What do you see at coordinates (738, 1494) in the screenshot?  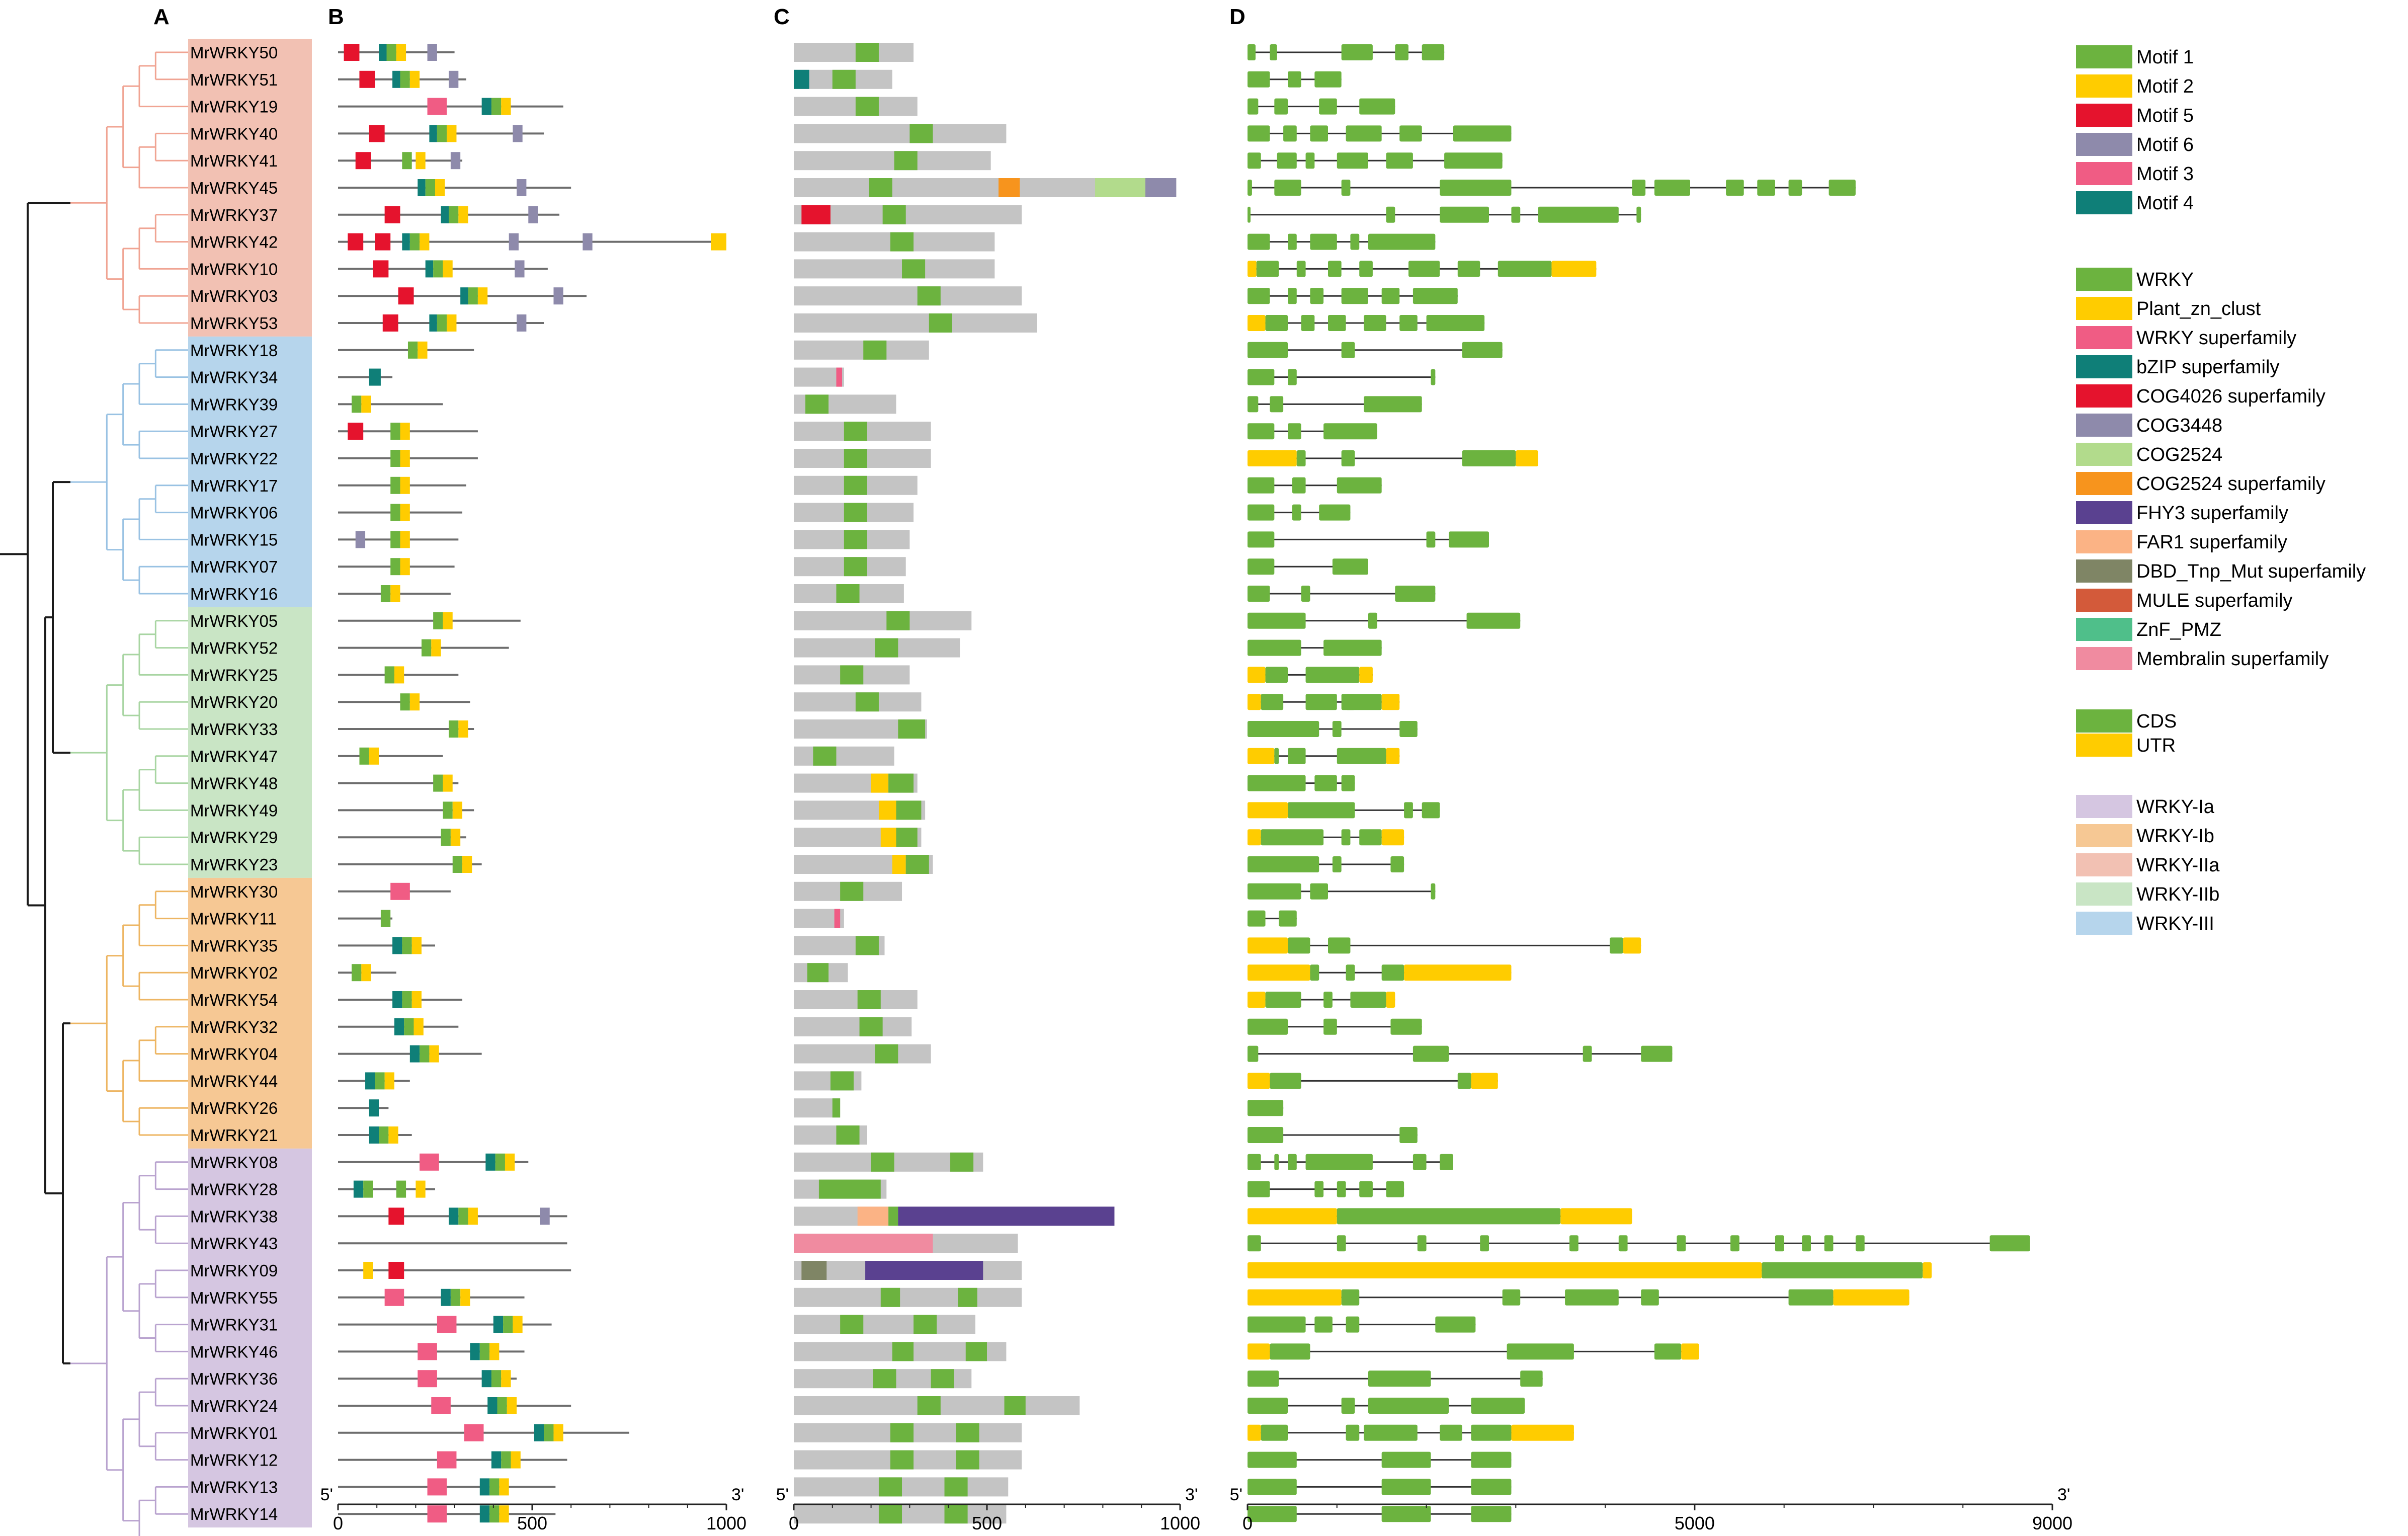 I see `axis-3prime-b: 3'` at bounding box center [738, 1494].